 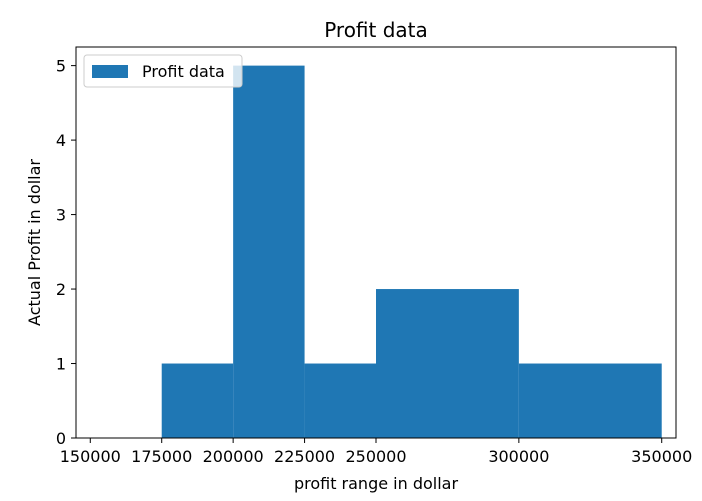 I want to click on y-tick-label: 2, so click(x=61, y=289).